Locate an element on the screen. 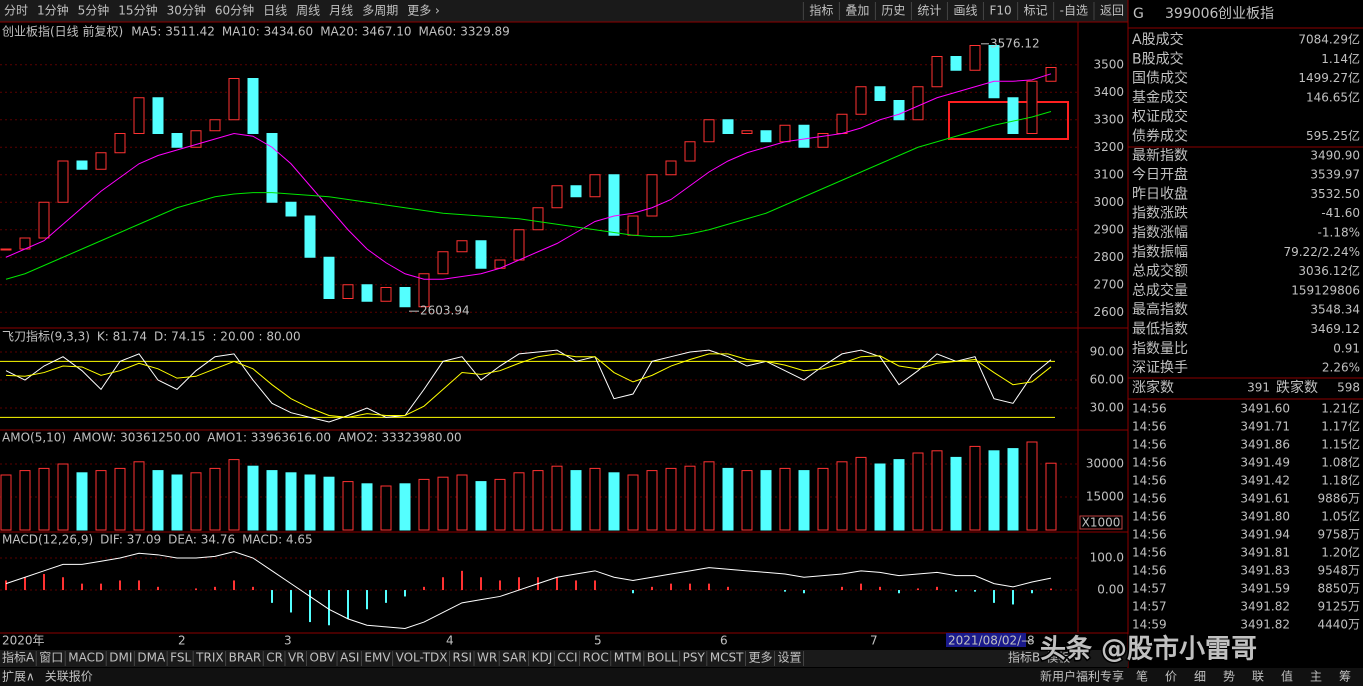 The image size is (1363, 686). toolbar-button: 画线 is located at coordinates (965, 11).